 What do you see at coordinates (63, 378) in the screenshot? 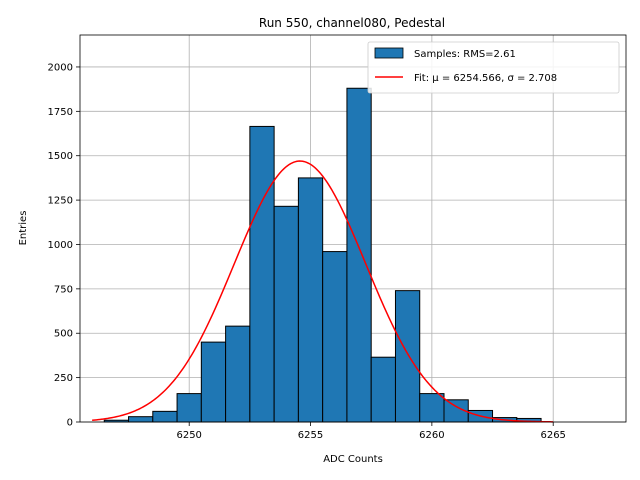
I see `y-tick-label: 250` at bounding box center [63, 378].